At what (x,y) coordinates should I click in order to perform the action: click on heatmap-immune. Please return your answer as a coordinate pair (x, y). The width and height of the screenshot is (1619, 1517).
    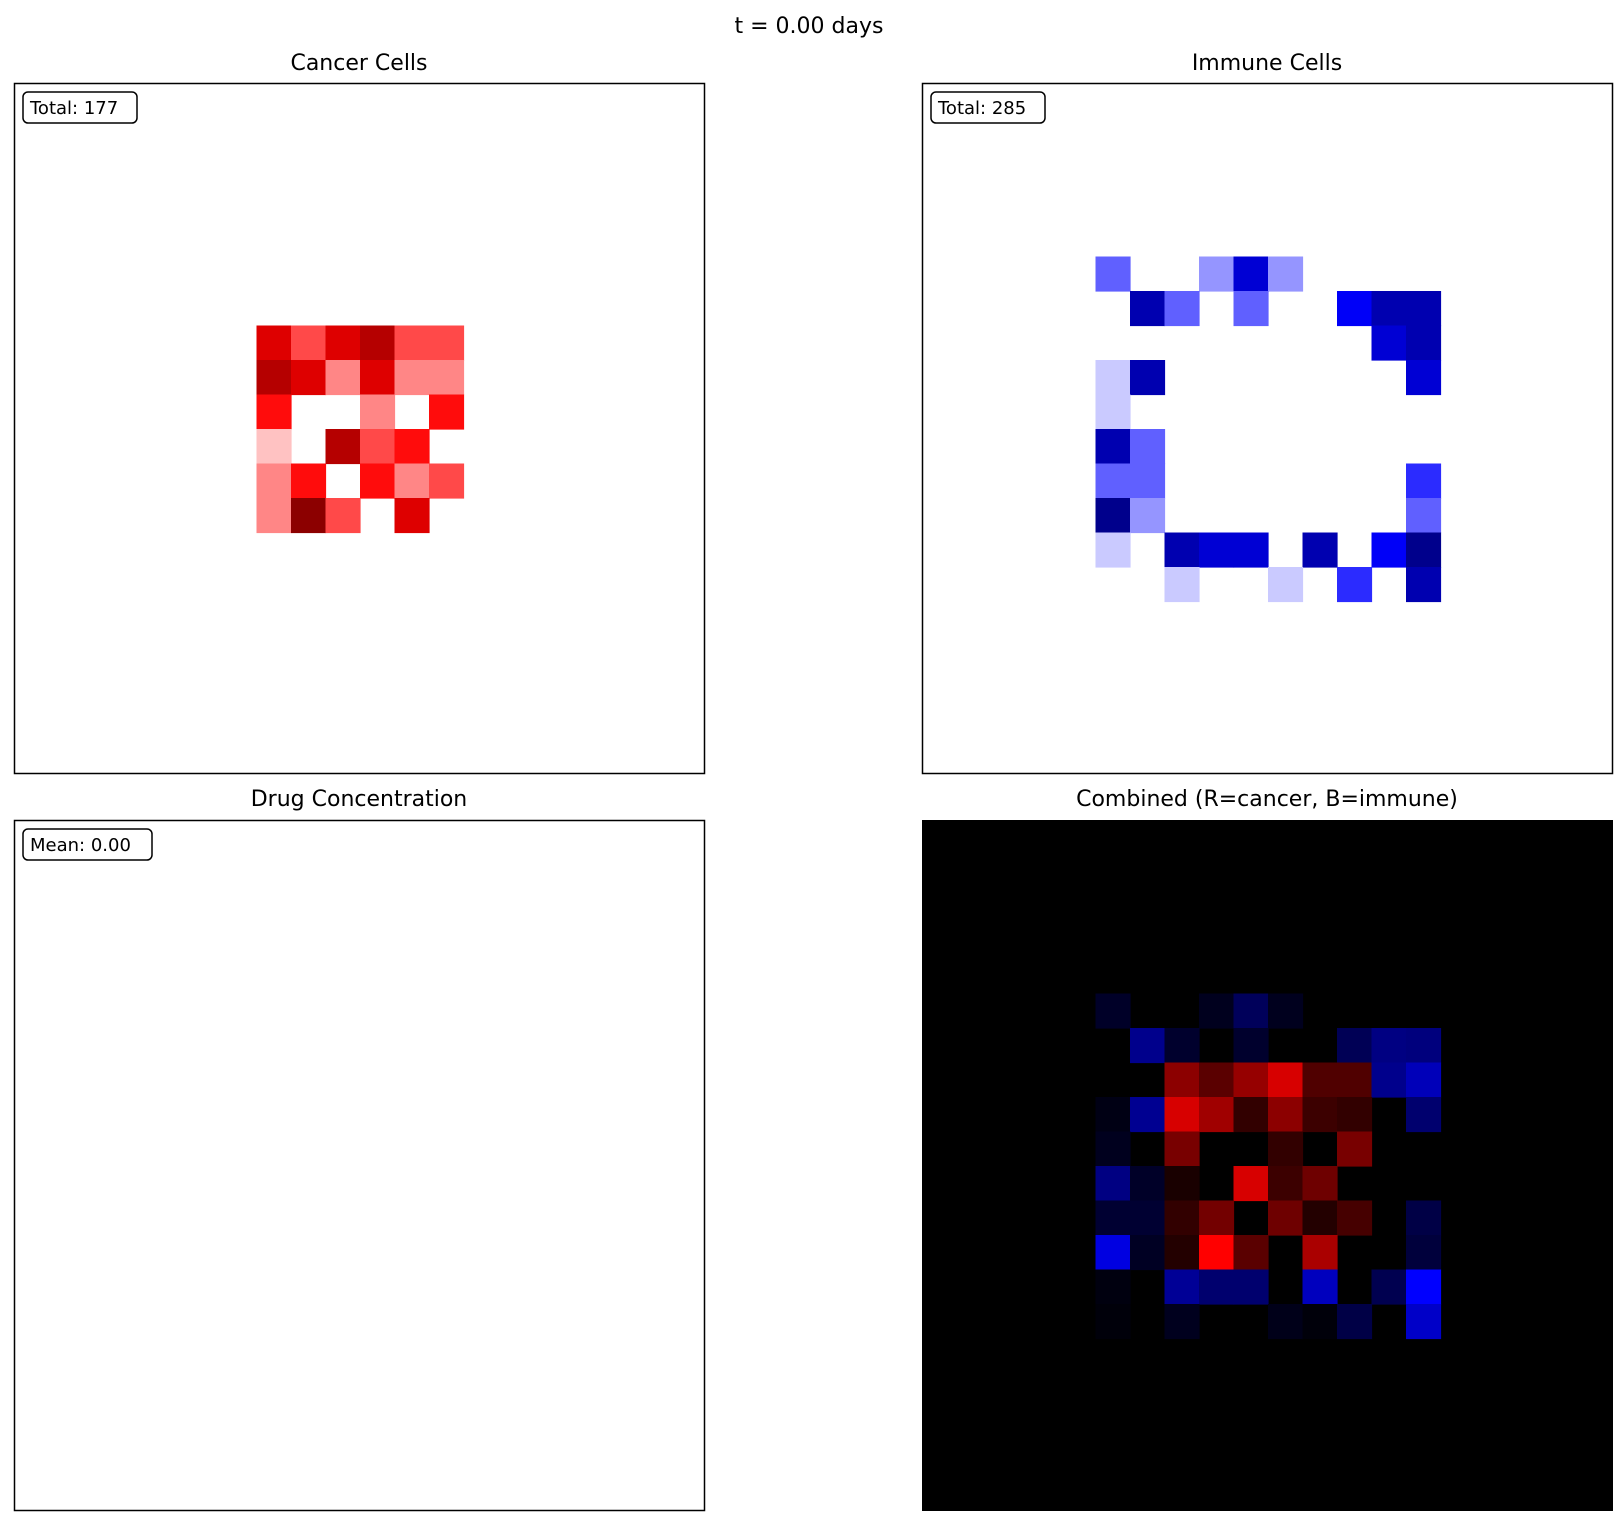
    Looking at the image, I should click on (1268, 429).